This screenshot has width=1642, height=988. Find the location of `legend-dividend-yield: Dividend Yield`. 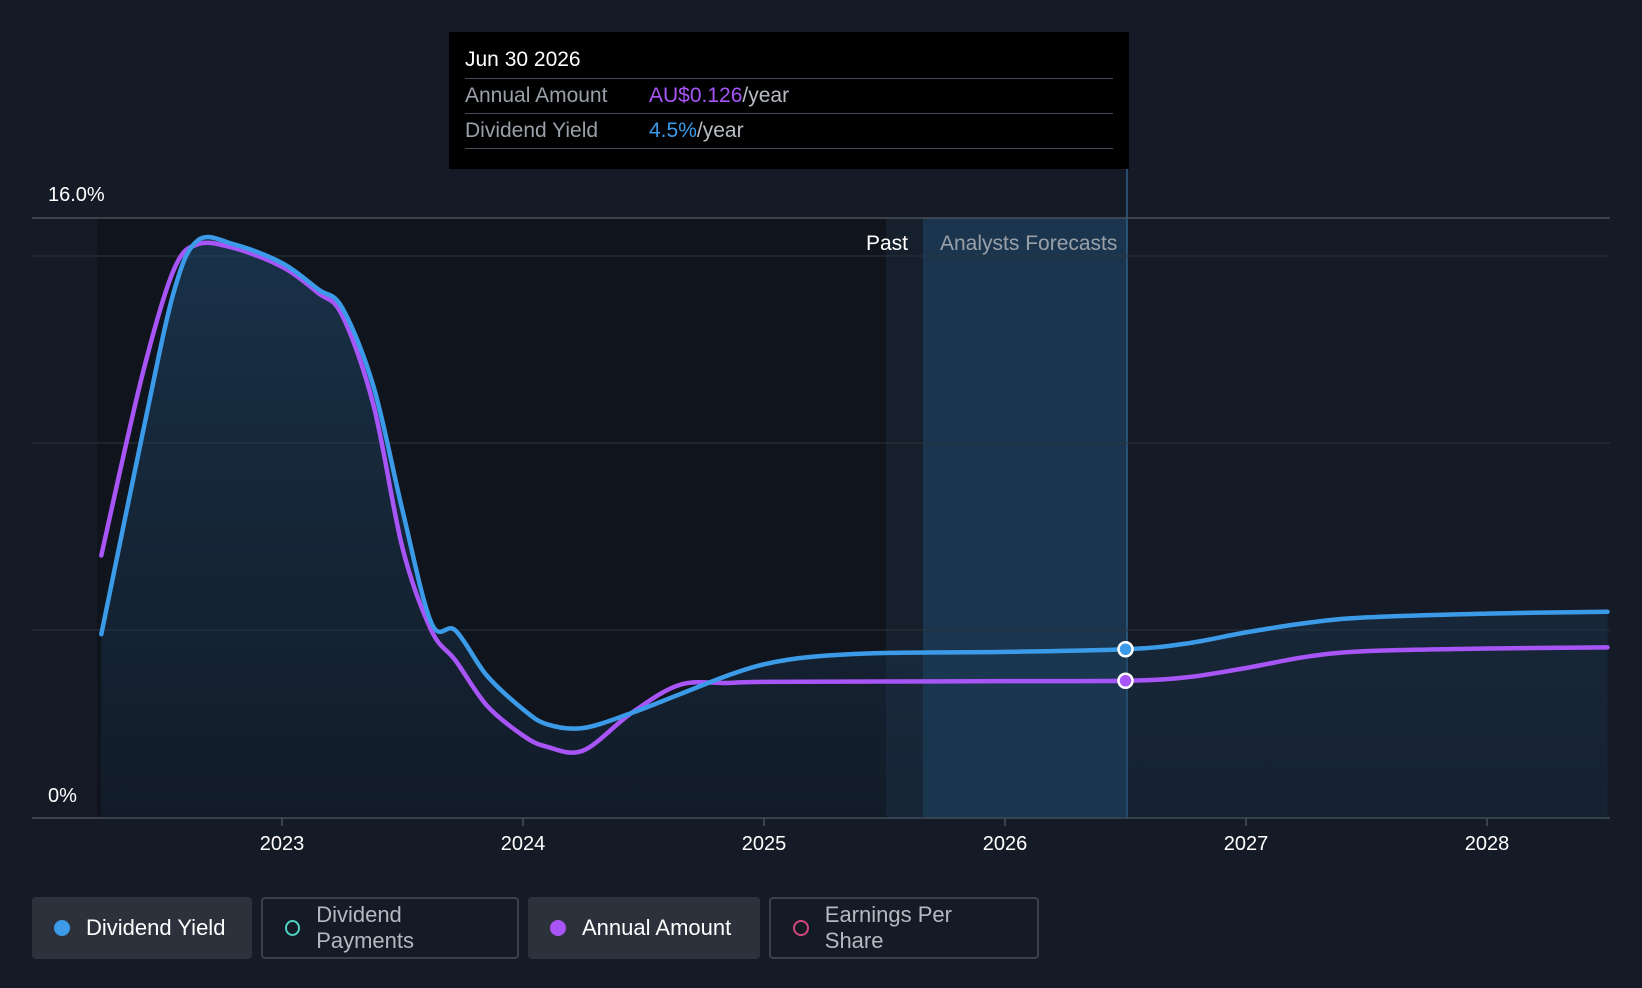

legend-dividend-yield: Dividend Yield is located at coordinates (142, 928).